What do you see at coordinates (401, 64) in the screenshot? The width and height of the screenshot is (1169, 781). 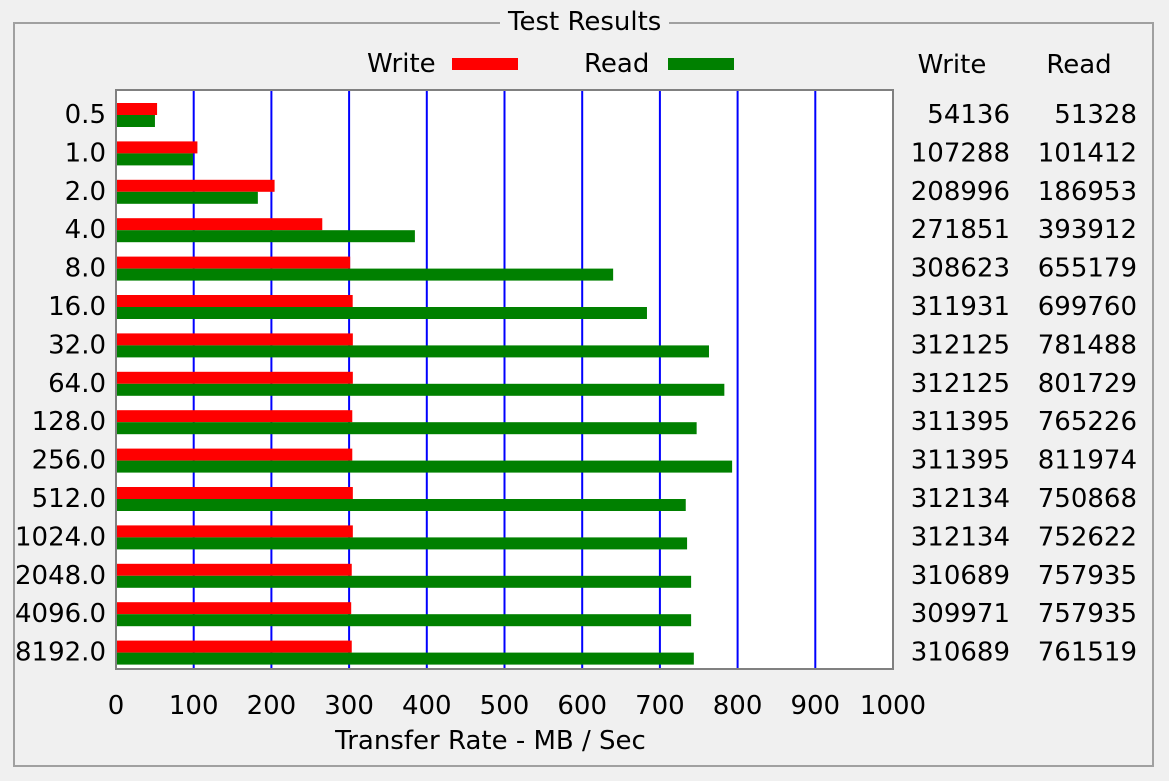 I see `legend-write-label: Write` at bounding box center [401, 64].